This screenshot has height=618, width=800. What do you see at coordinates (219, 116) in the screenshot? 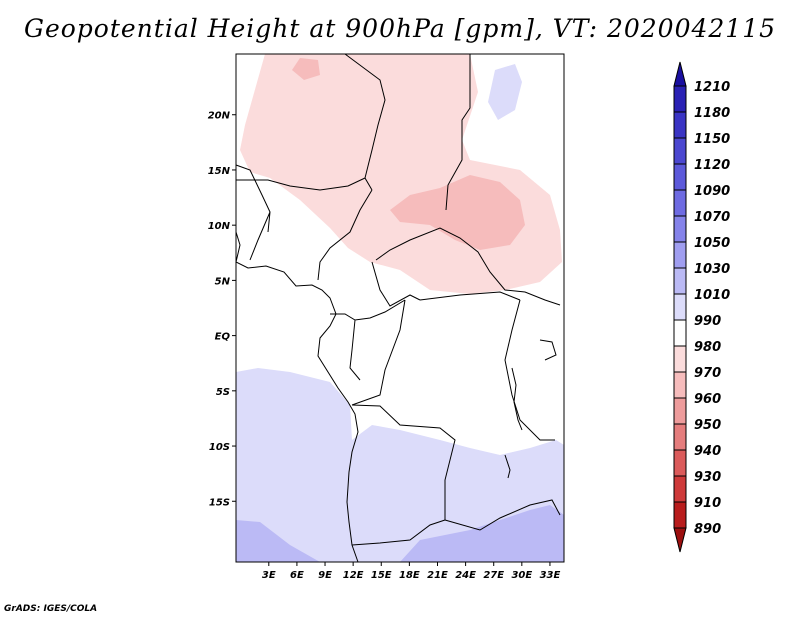
I see `lat-tick-label: 20N` at bounding box center [219, 116].